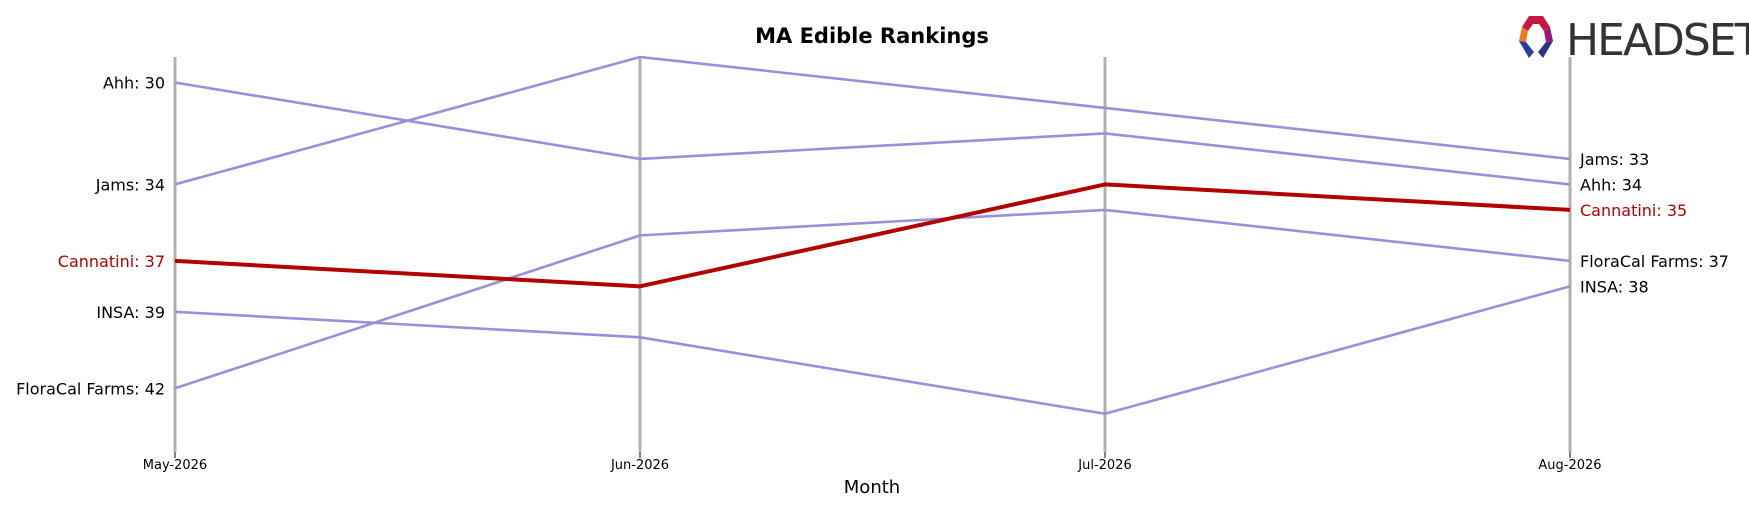 The width and height of the screenshot is (1749, 506). I want to click on start-label-floracal-farms: FloraCal Farms: 42, so click(90, 388).